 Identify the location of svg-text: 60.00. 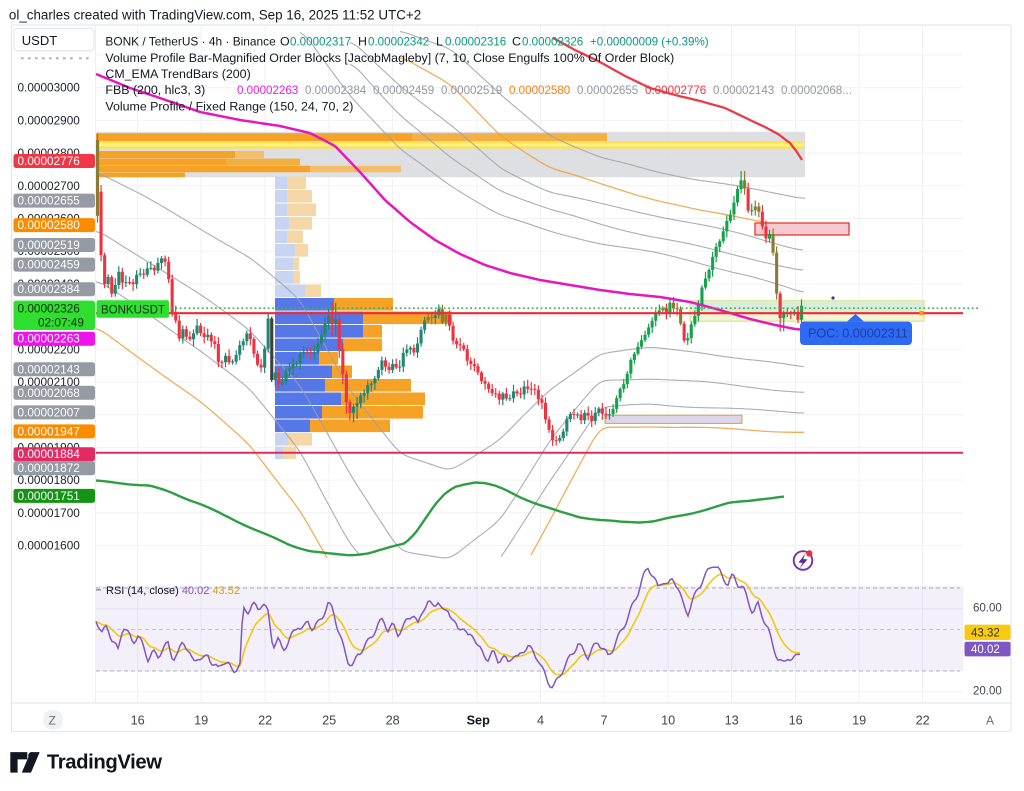
(987, 609).